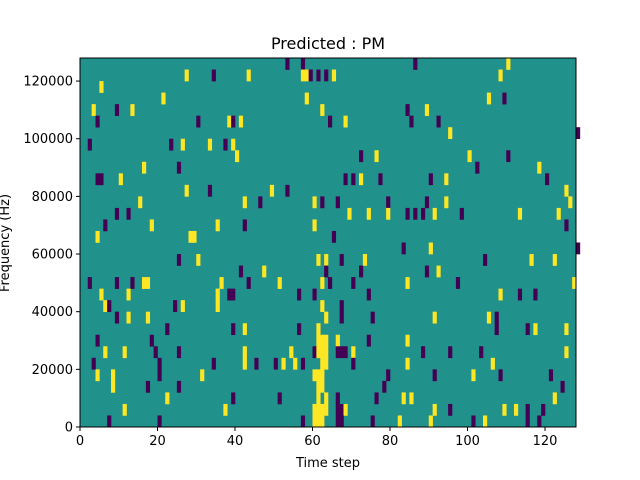  Describe the element at coordinates (157, 441) in the screenshot. I see `x-tick-label: 20` at that location.